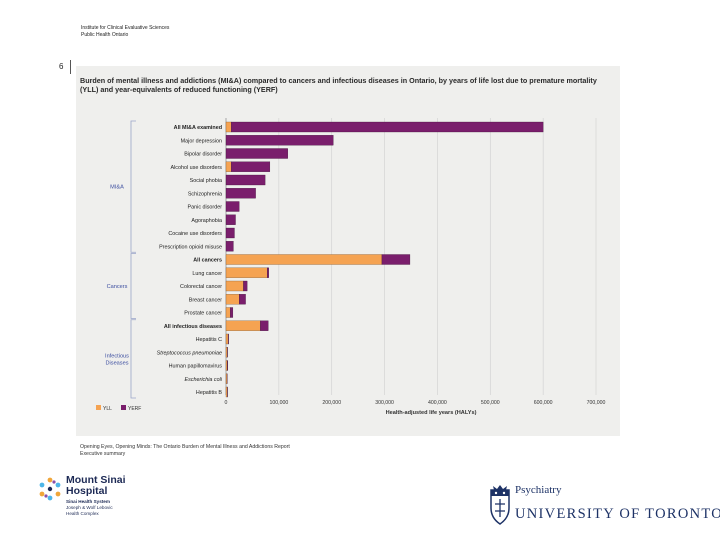  I want to click on x-tick-label: 400,000, so click(437, 403).